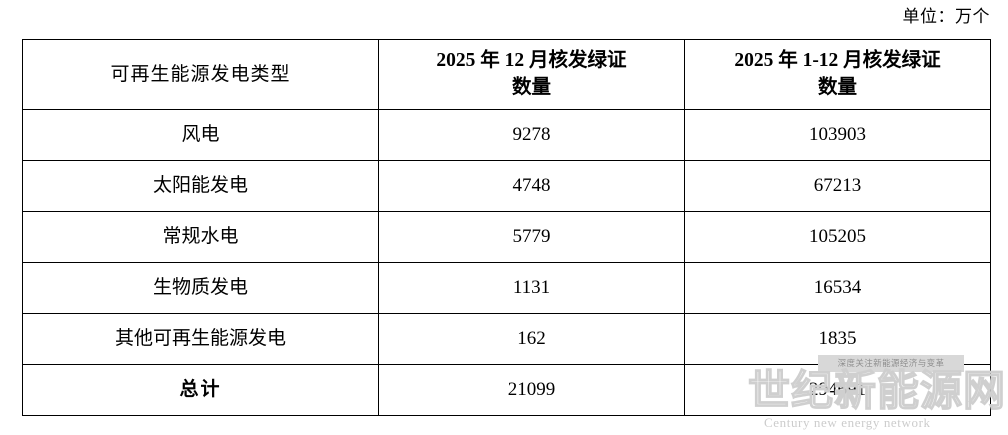 This screenshot has height=435, width=1008. Describe the element at coordinates (837, 87) in the screenshot. I see `column-header-year-line2: 数量` at that location.